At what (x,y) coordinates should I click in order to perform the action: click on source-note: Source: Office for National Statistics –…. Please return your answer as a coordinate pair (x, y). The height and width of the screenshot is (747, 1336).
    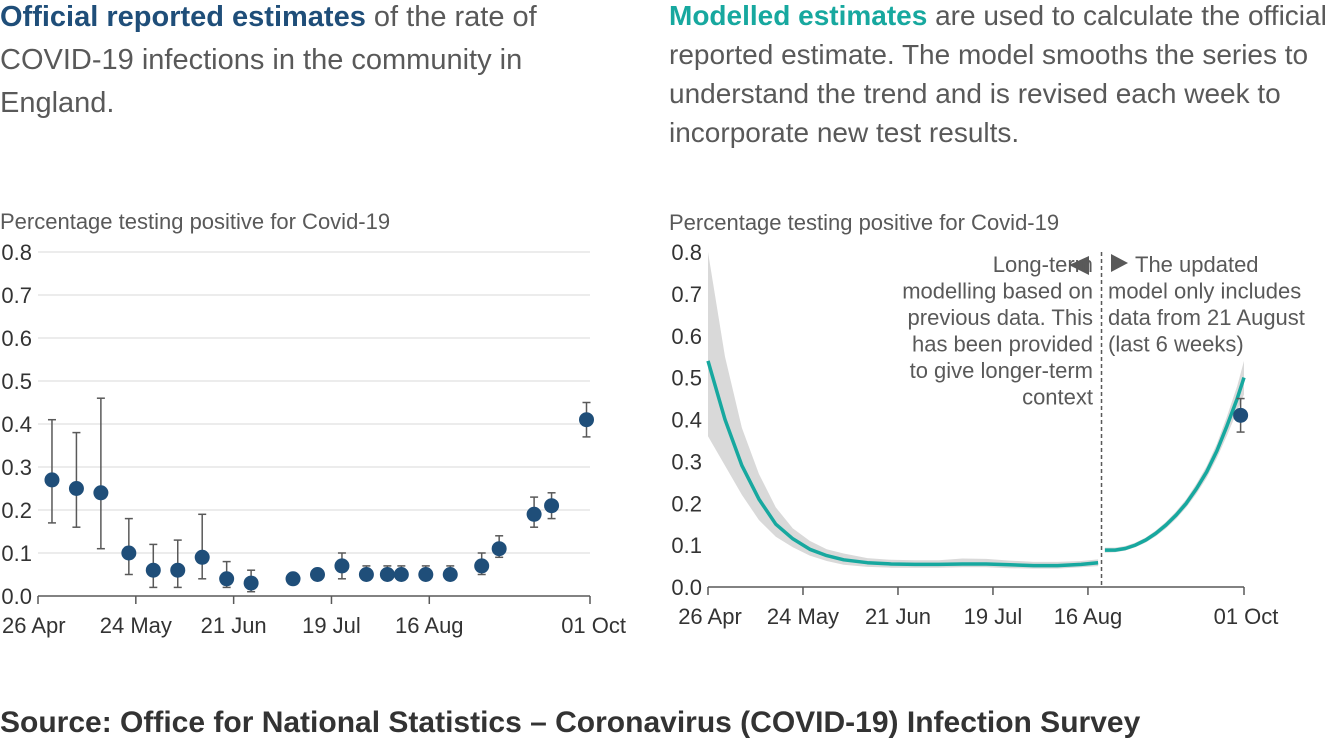
    Looking at the image, I should click on (570, 722).